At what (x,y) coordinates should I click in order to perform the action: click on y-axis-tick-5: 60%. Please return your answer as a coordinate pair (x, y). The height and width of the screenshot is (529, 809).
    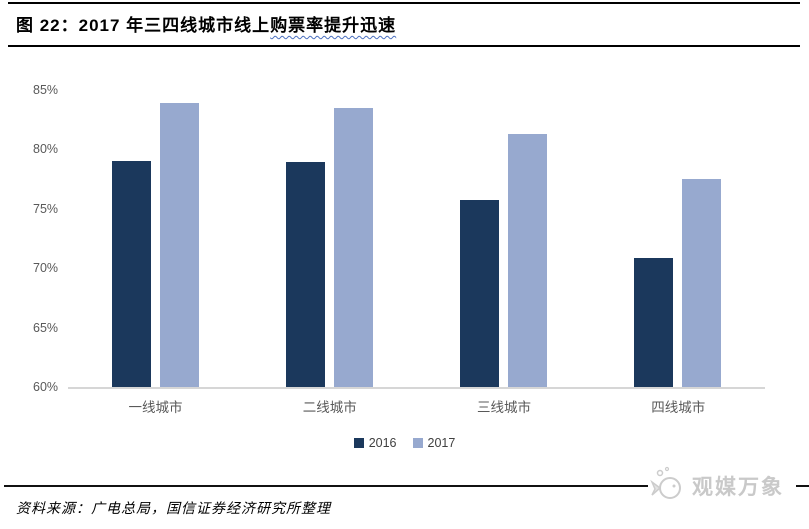
    Looking at the image, I should click on (46, 387).